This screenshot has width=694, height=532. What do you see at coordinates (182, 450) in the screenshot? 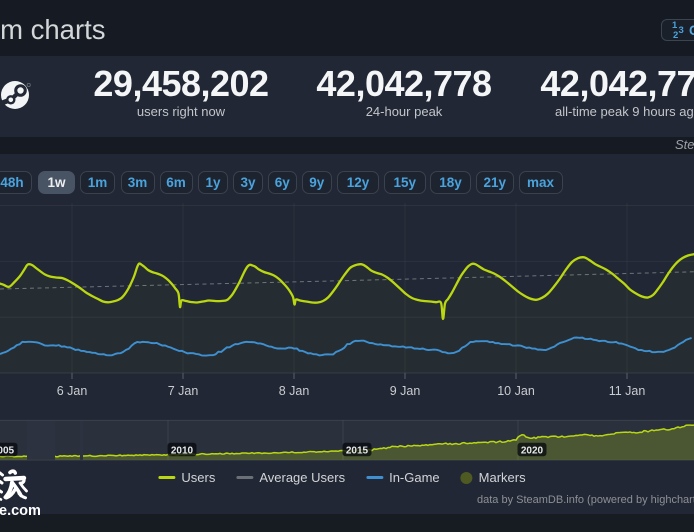
I see `svg-text: 2010` at bounding box center [182, 450].